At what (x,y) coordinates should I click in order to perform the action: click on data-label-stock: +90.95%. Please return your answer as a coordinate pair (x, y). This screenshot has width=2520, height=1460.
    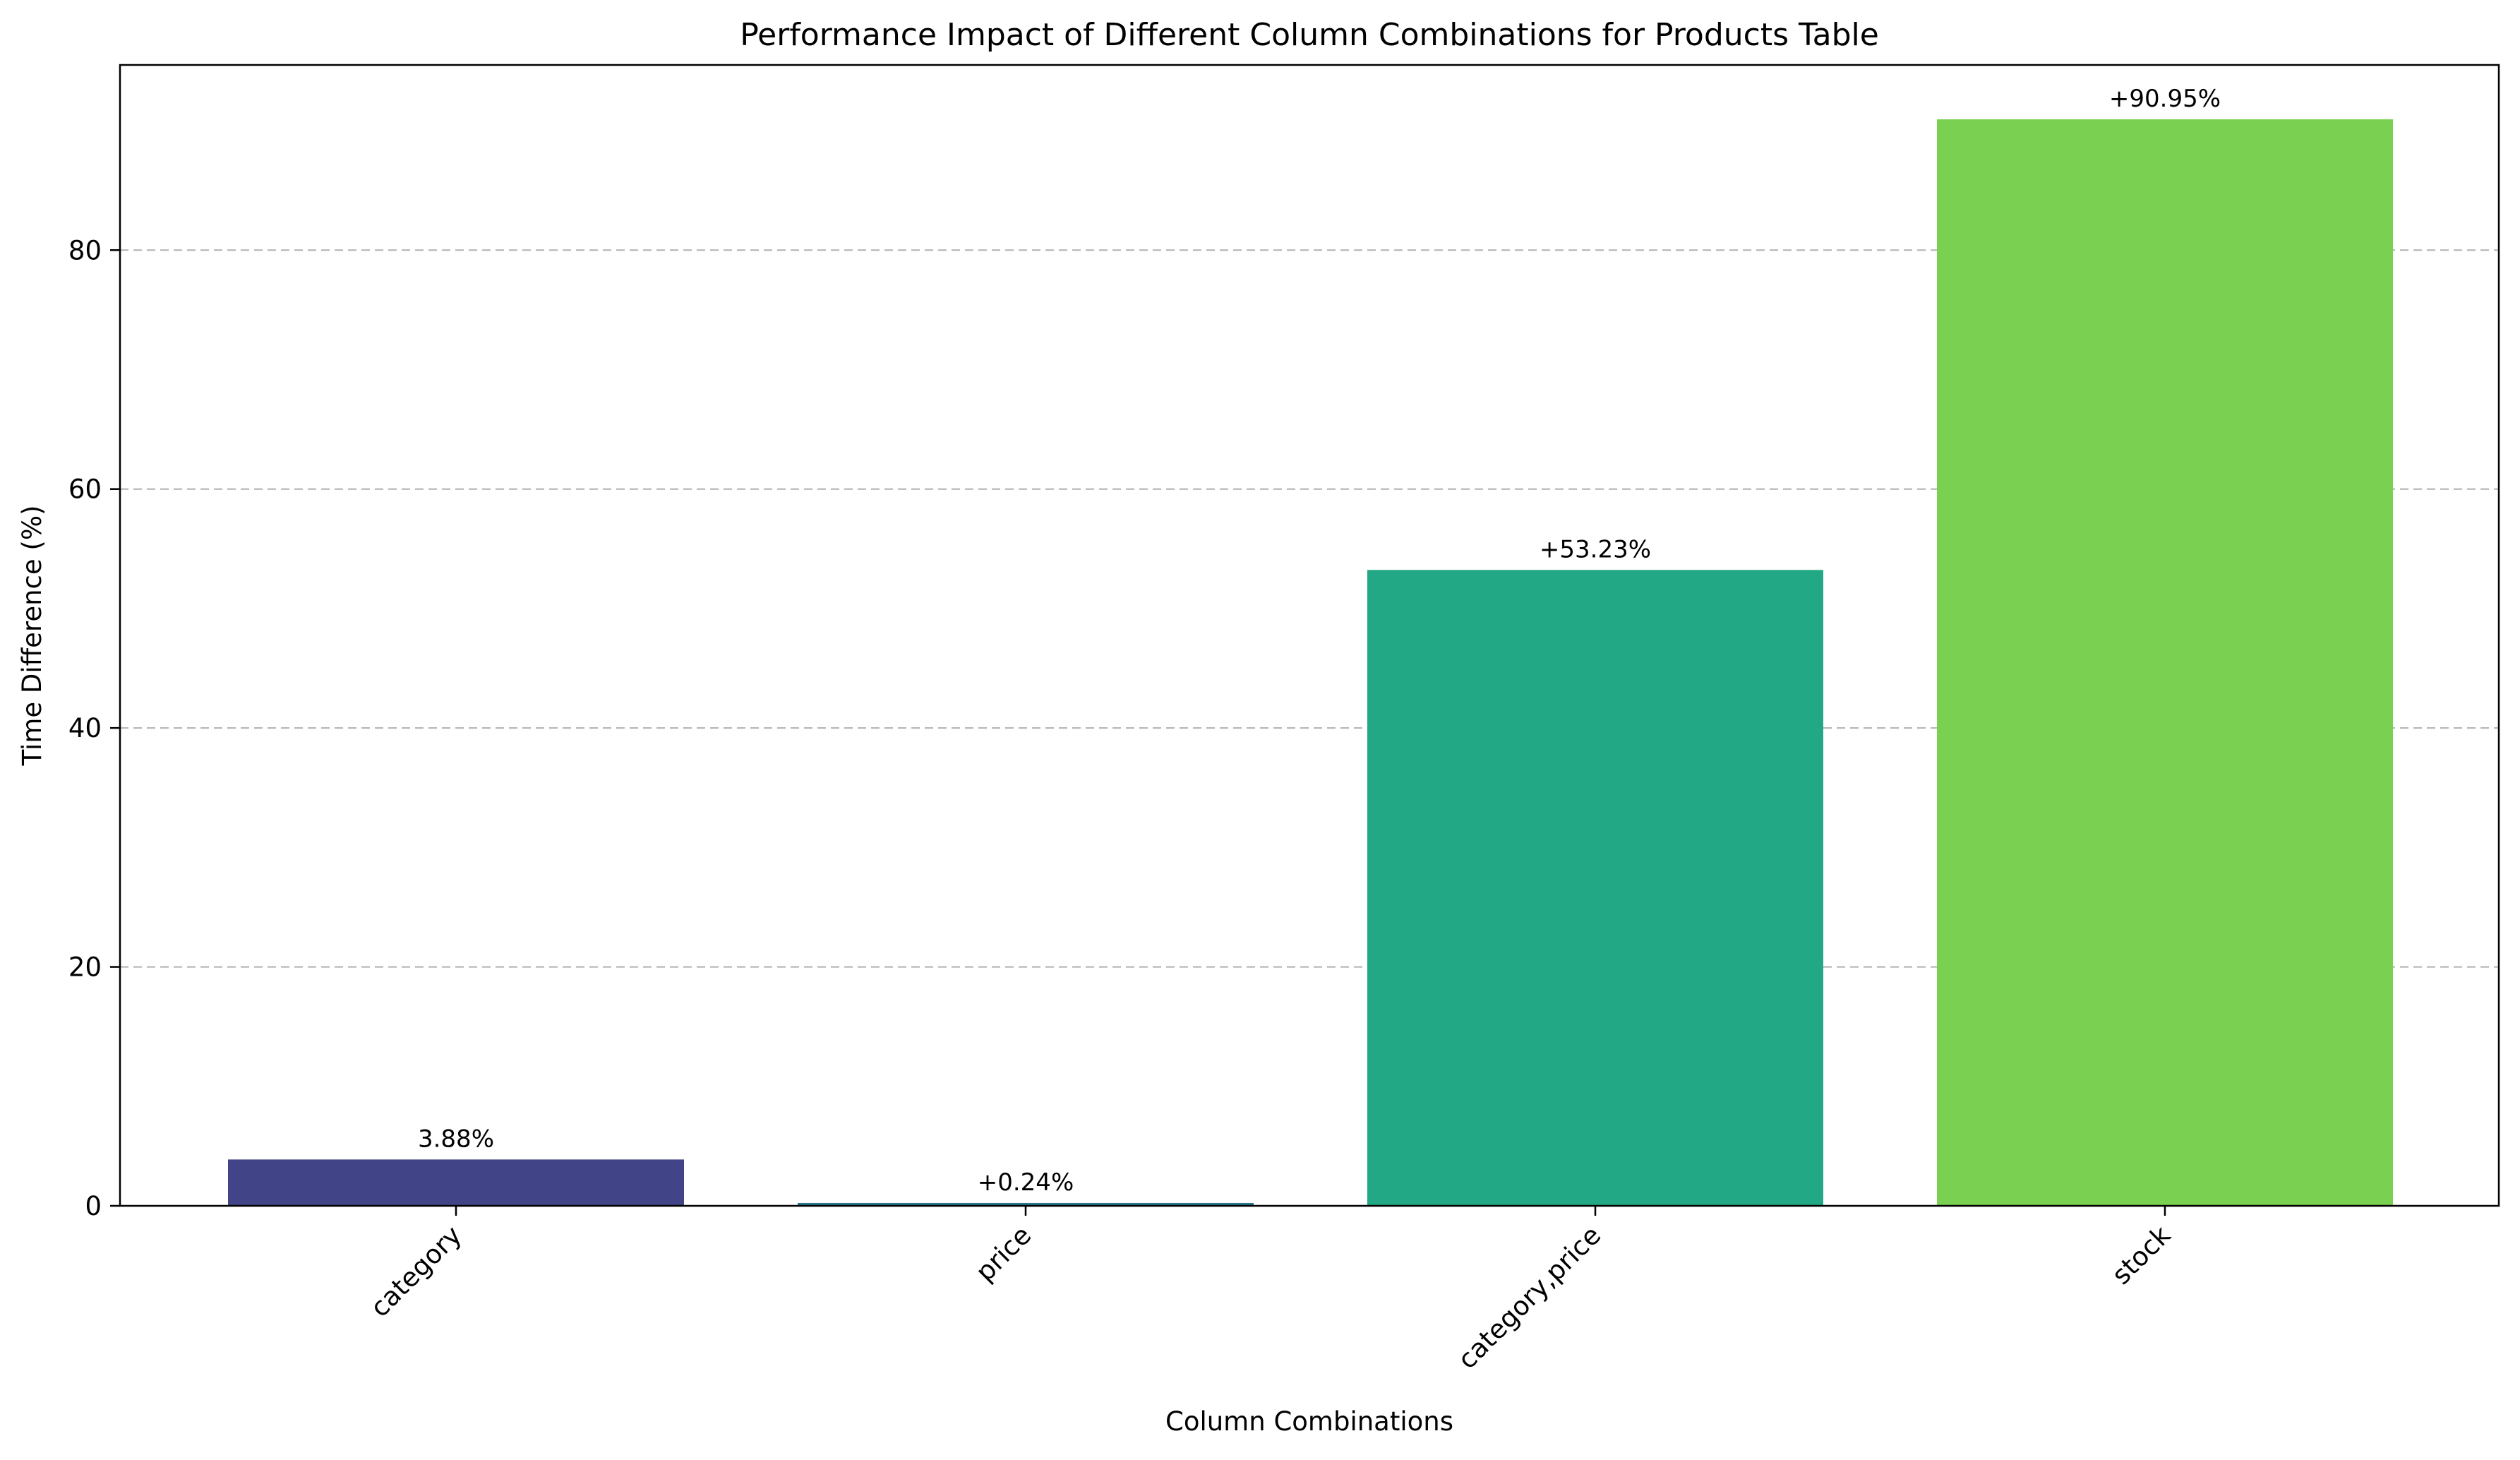
    Looking at the image, I should click on (2165, 99).